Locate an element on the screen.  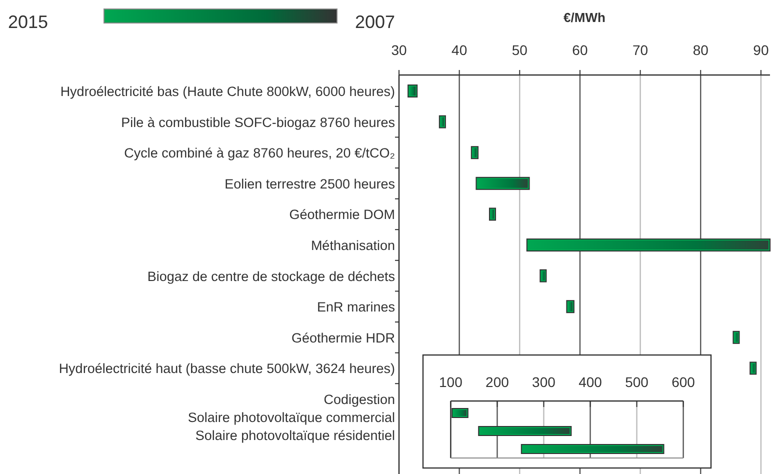
x-tick-label: 30 is located at coordinates (399, 50).